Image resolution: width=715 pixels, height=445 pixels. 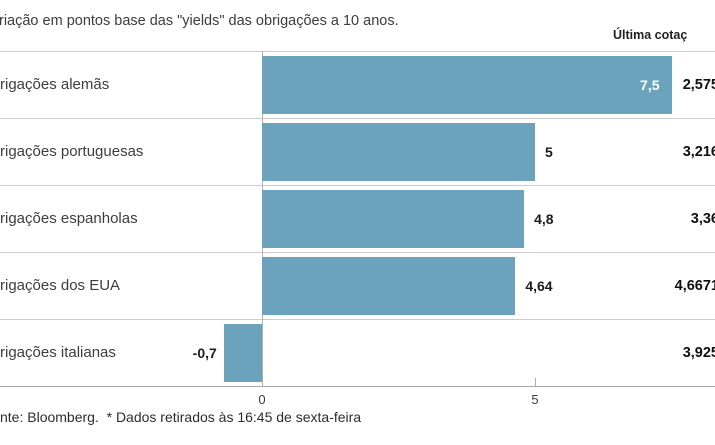 I want to click on category-label: rigações italianas, so click(x=58, y=353).